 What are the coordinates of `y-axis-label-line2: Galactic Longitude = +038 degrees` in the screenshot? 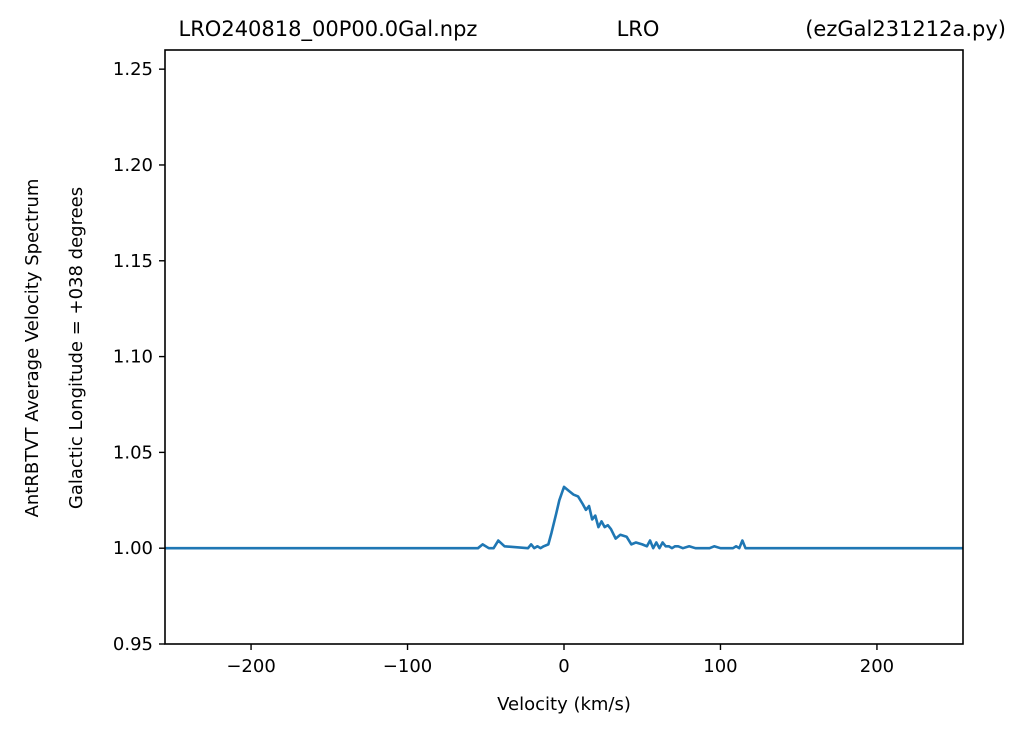 It's located at (76, 348).